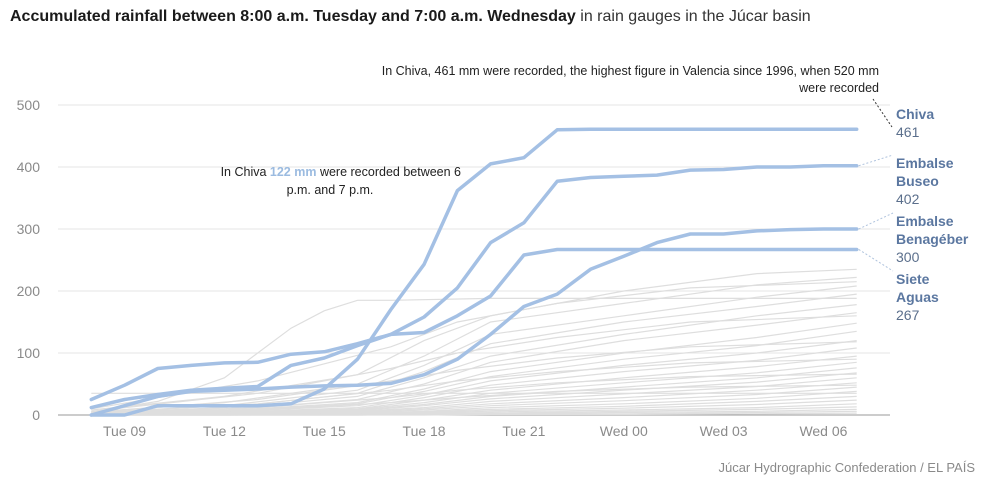 This screenshot has height=484, width=997. I want to click on series-label-siete-aguas: Siete, so click(913, 279).